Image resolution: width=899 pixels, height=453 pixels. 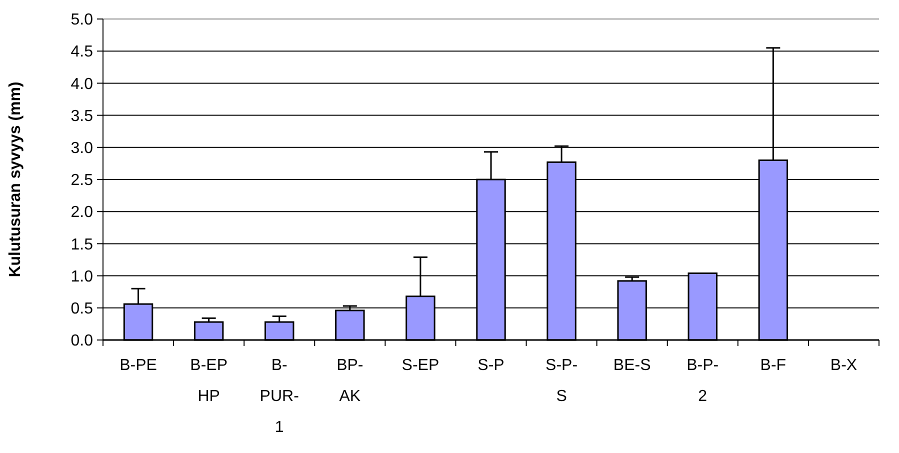 I want to click on x-tick-label: S-EP, so click(x=421, y=365).